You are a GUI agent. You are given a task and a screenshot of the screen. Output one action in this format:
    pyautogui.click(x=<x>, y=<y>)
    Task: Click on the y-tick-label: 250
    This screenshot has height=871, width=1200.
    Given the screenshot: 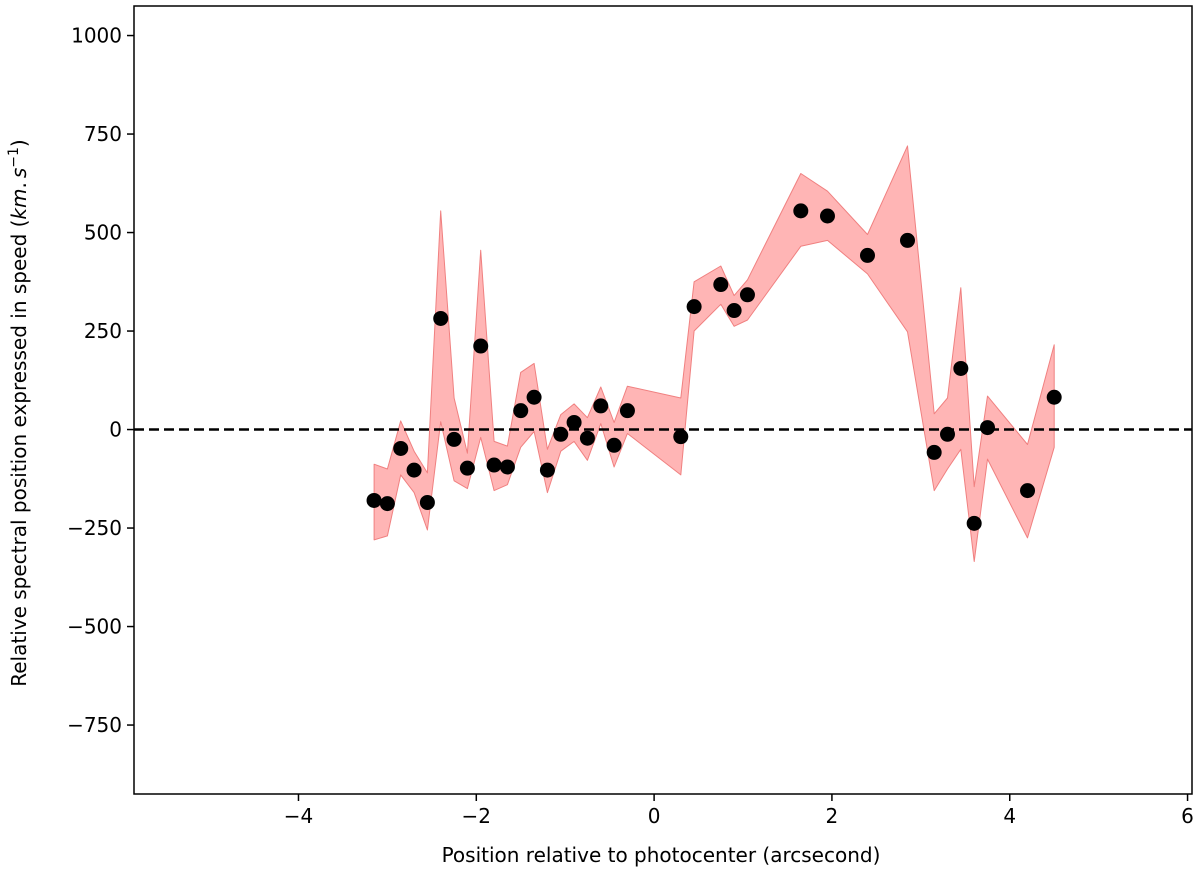 What is the action you would take?
    pyautogui.click(x=103, y=331)
    